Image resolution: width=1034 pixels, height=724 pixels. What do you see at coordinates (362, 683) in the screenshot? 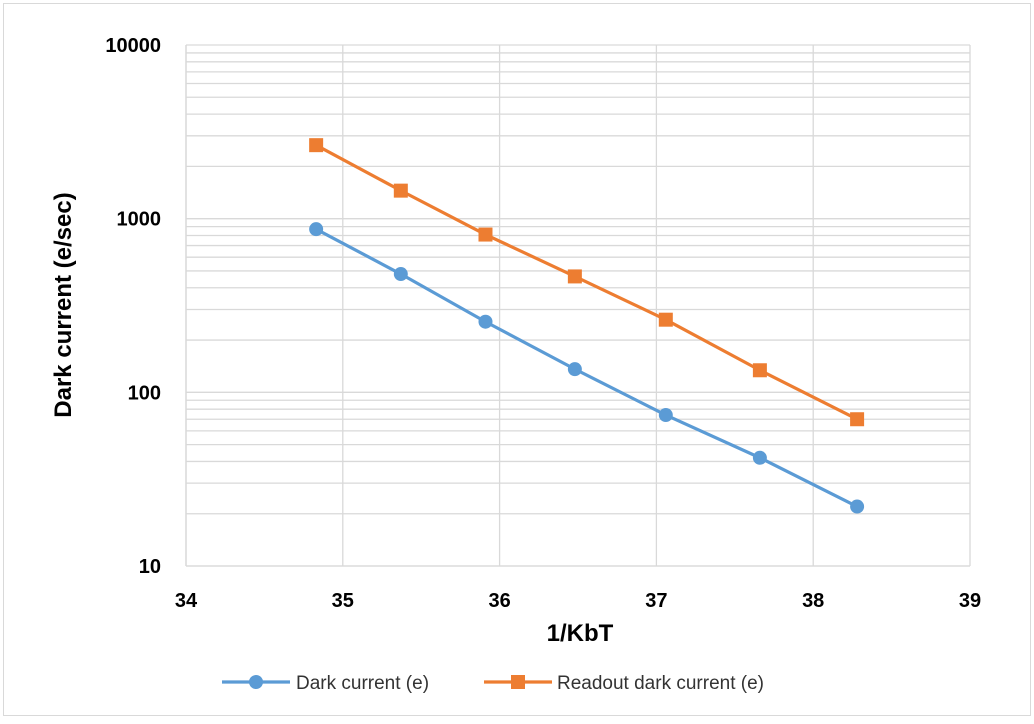
I see `legend-label: Dark current (e)` at bounding box center [362, 683].